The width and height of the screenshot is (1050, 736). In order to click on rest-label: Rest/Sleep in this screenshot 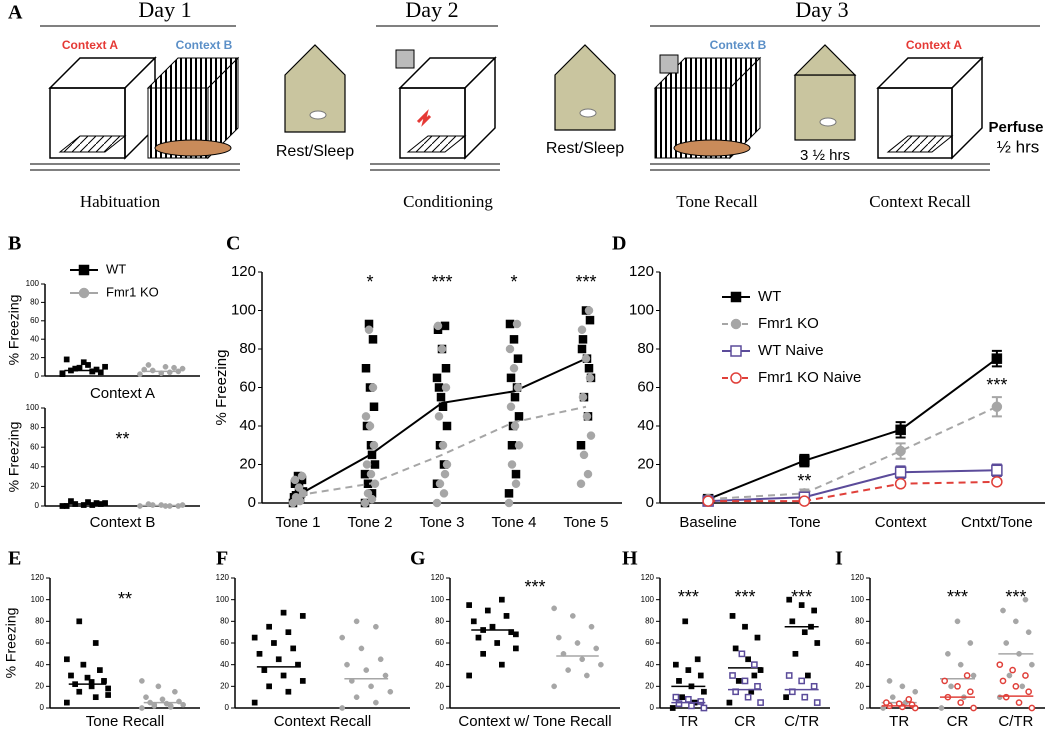, I will do `click(585, 148)`.